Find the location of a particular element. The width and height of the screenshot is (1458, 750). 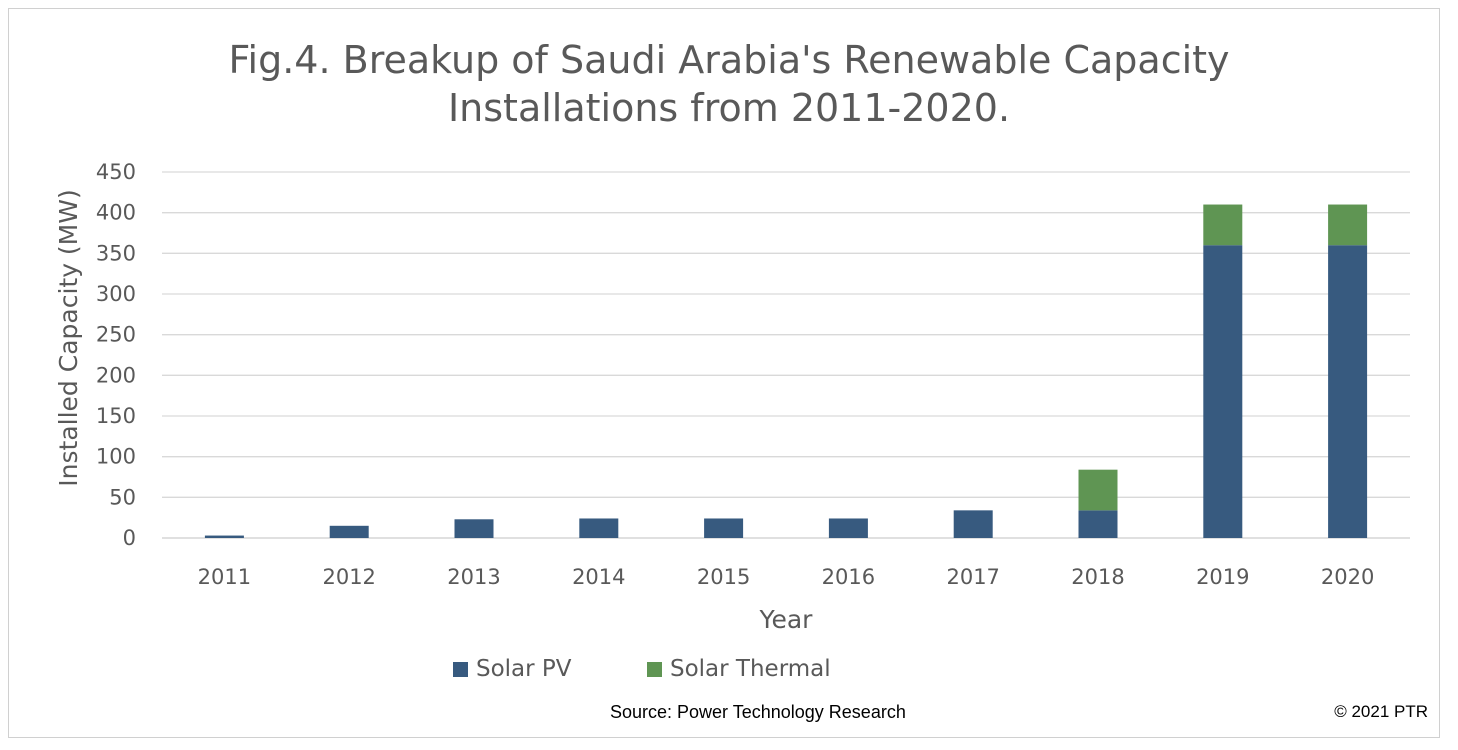

y-tick-label: 450 is located at coordinates (116, 172).